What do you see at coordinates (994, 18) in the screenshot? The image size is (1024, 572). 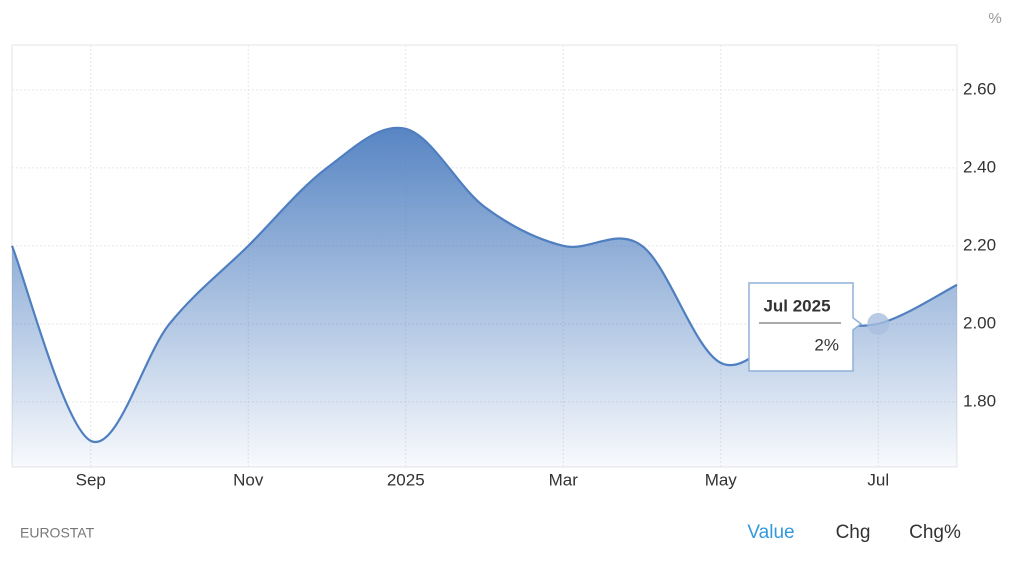 I see `unit: %` at bounding box center [994, 18].